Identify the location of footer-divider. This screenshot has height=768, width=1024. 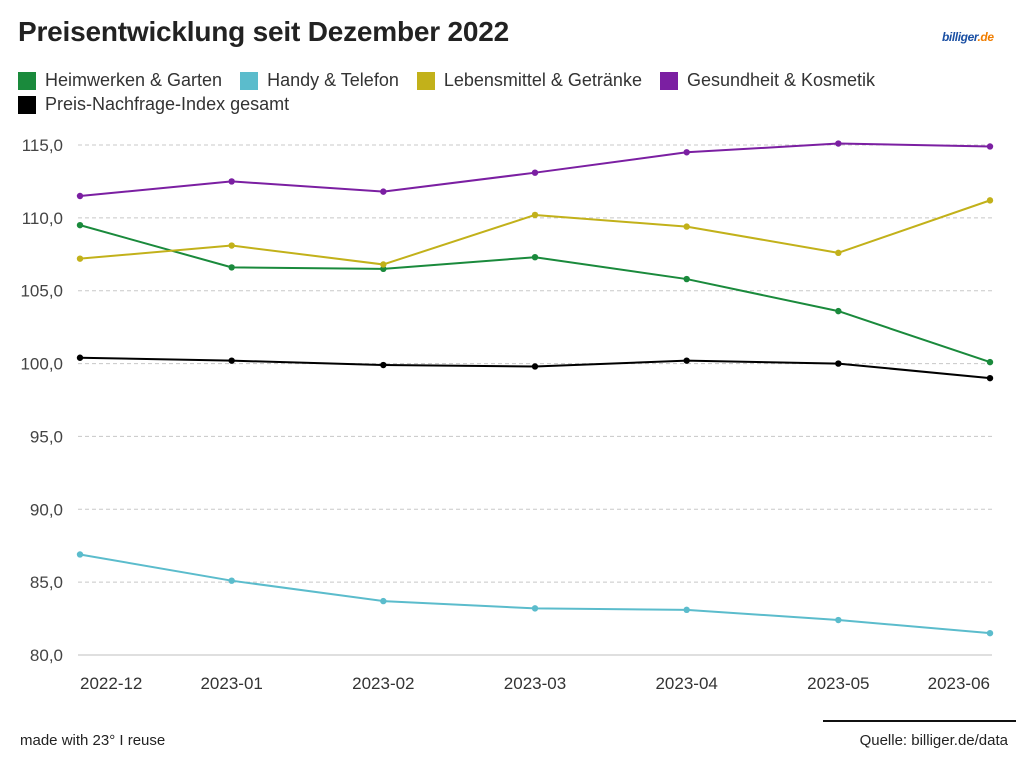
(919, 721).